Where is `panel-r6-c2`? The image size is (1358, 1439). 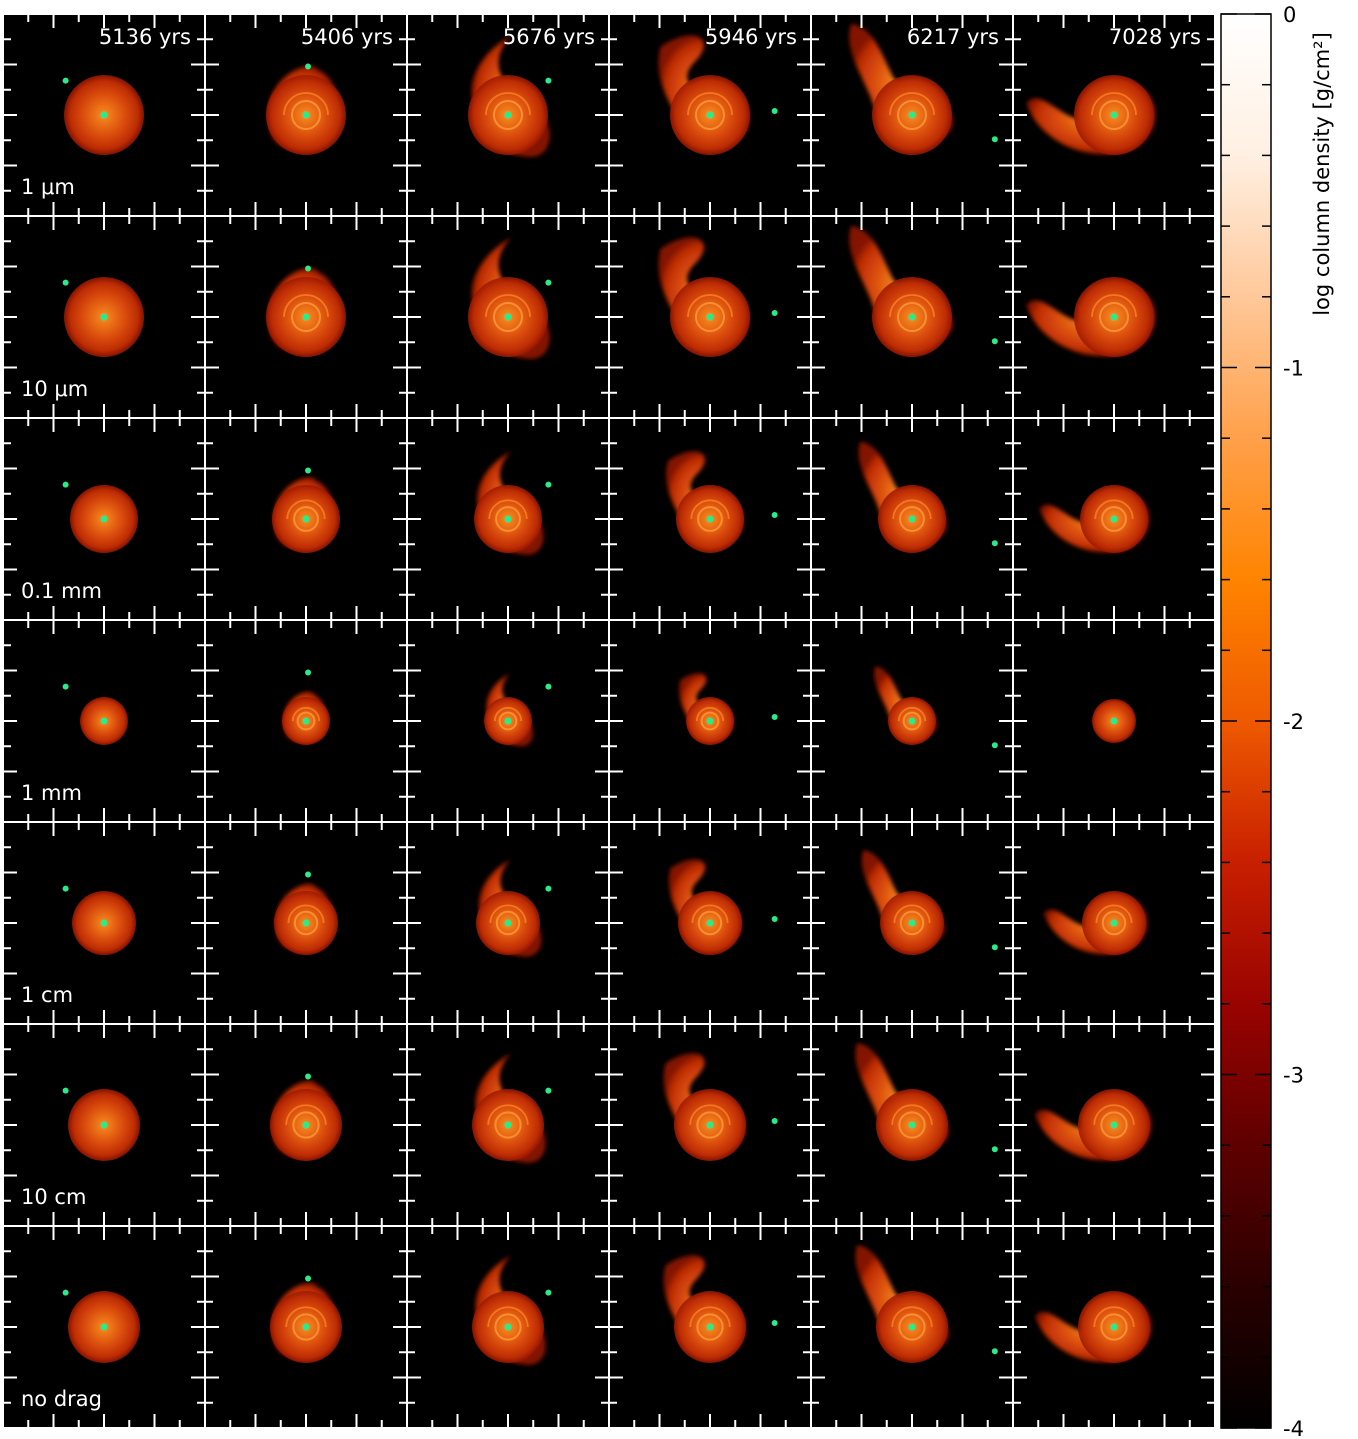
panel-r6-c2 is located at coordinates (306, 1125).